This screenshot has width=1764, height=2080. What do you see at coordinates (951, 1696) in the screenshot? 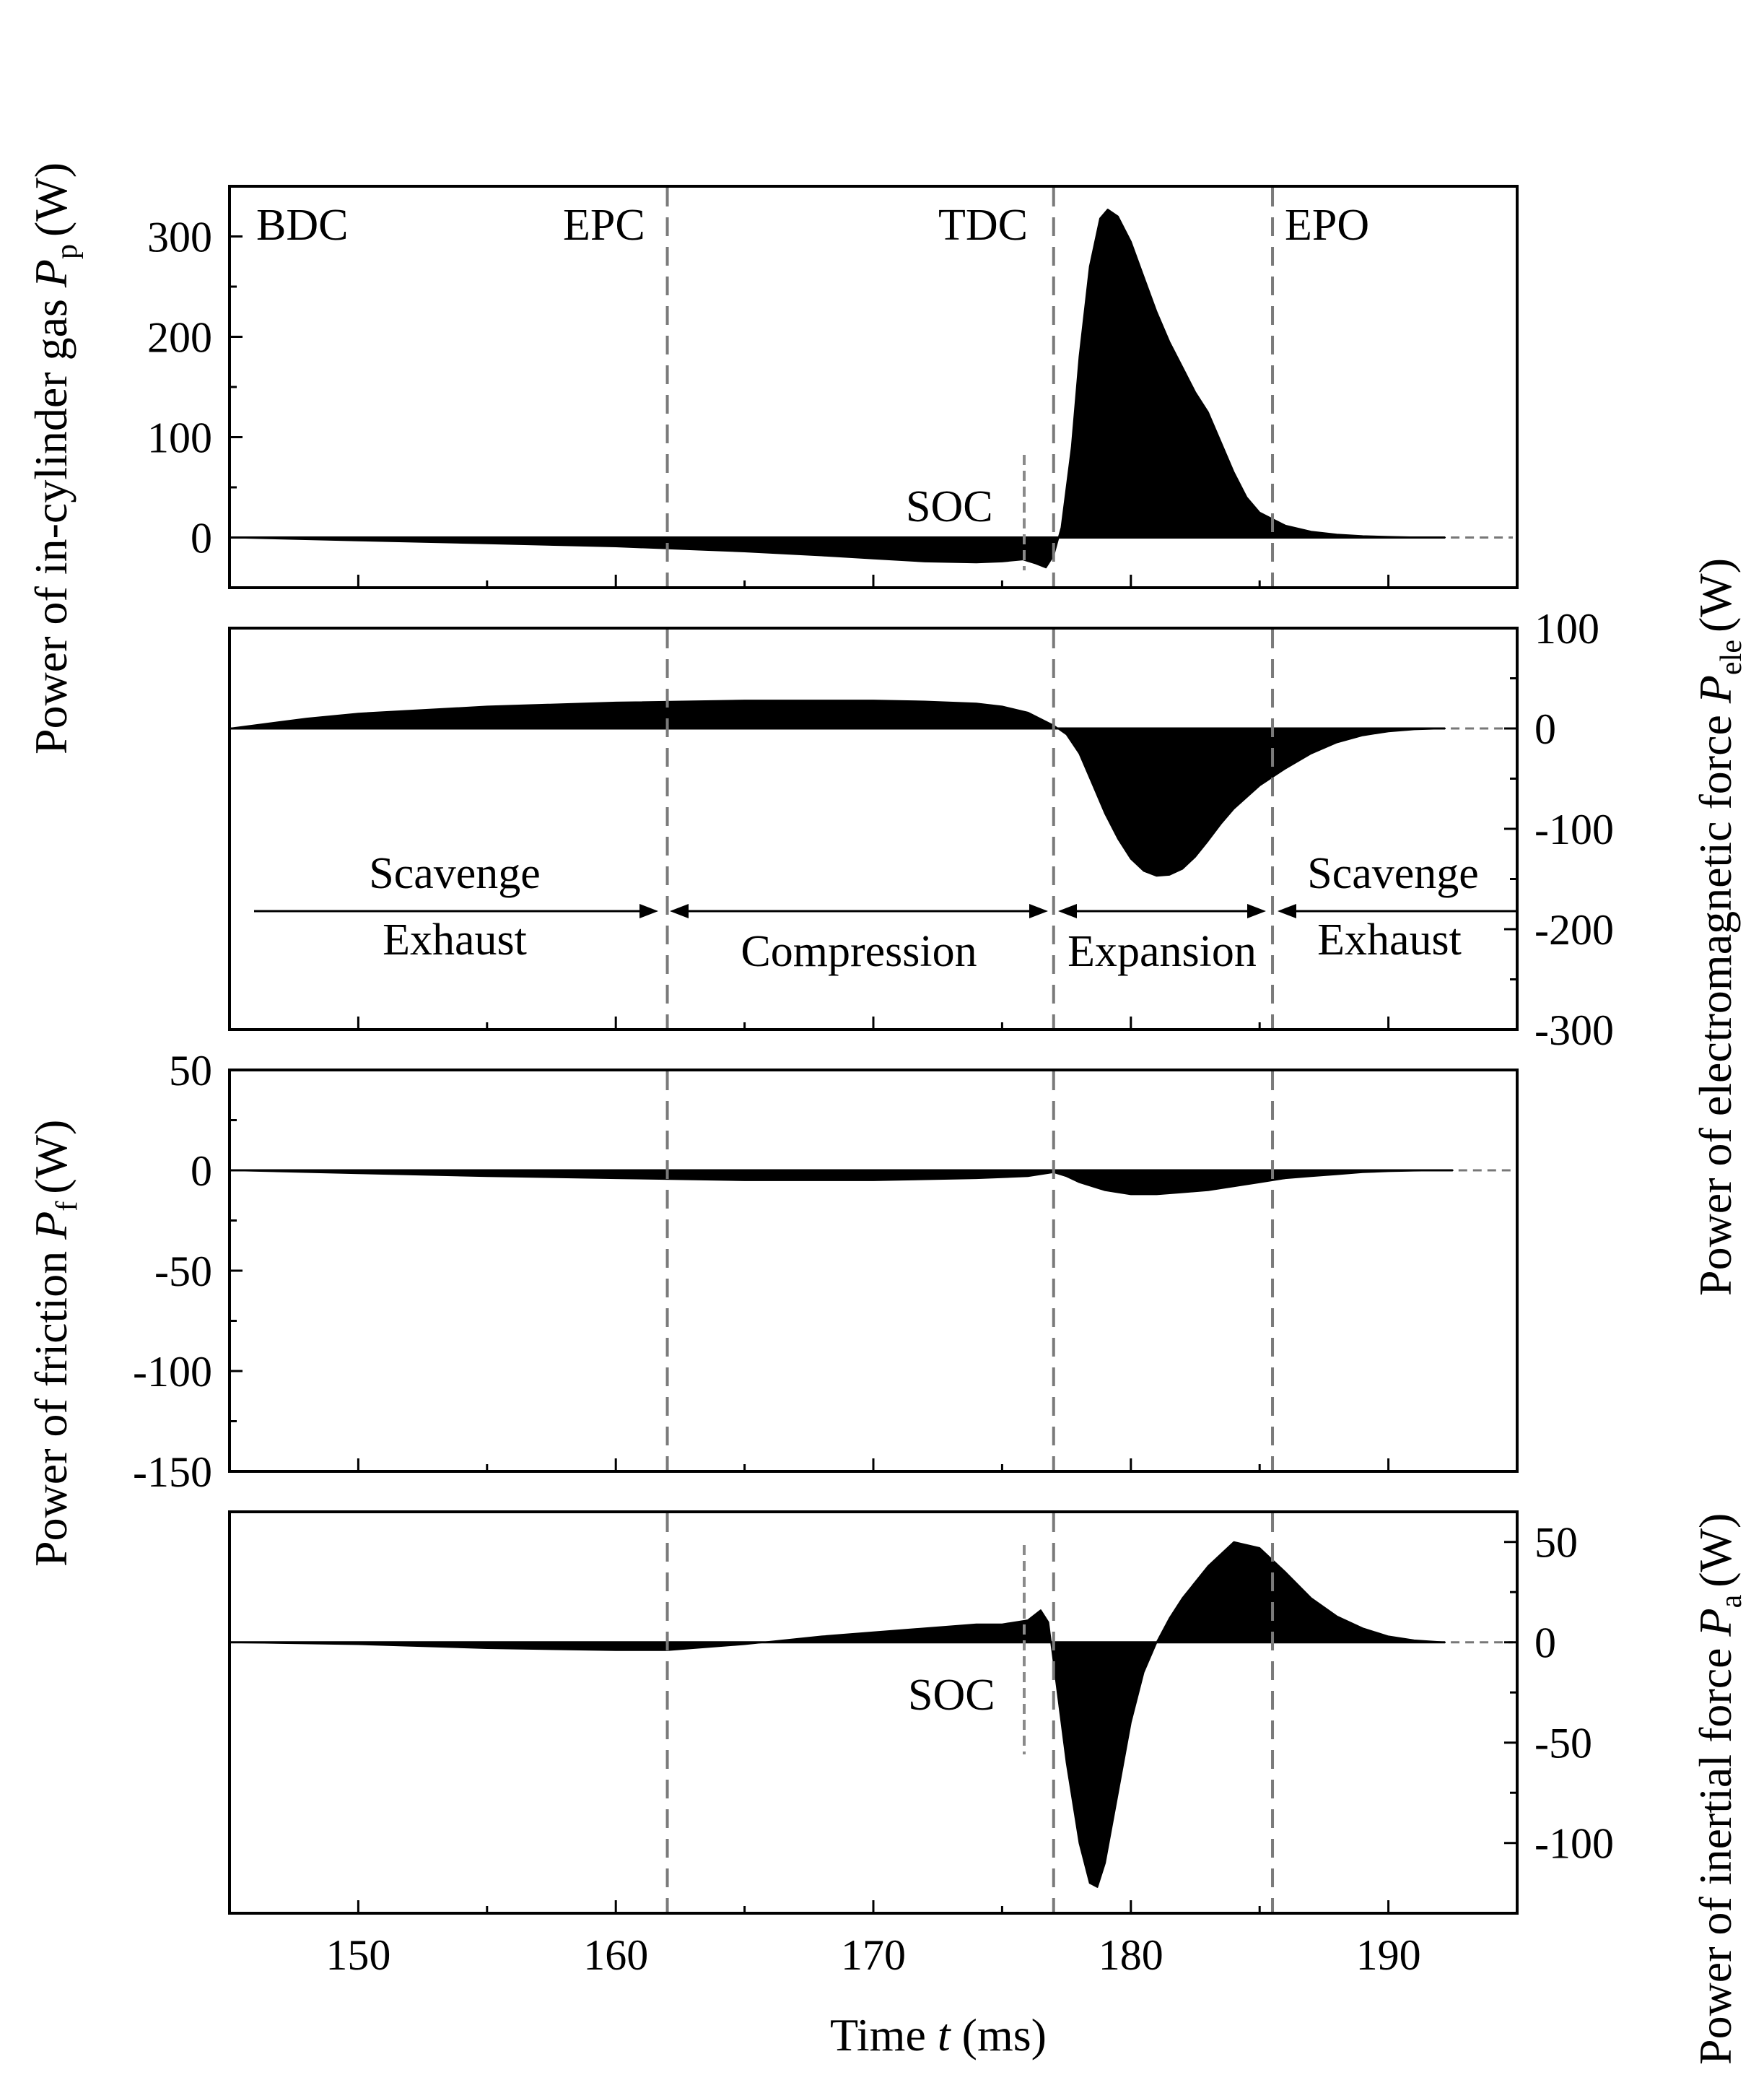
I see `annotation-soc-inert: SOC` at bounding box center [951, 1696].